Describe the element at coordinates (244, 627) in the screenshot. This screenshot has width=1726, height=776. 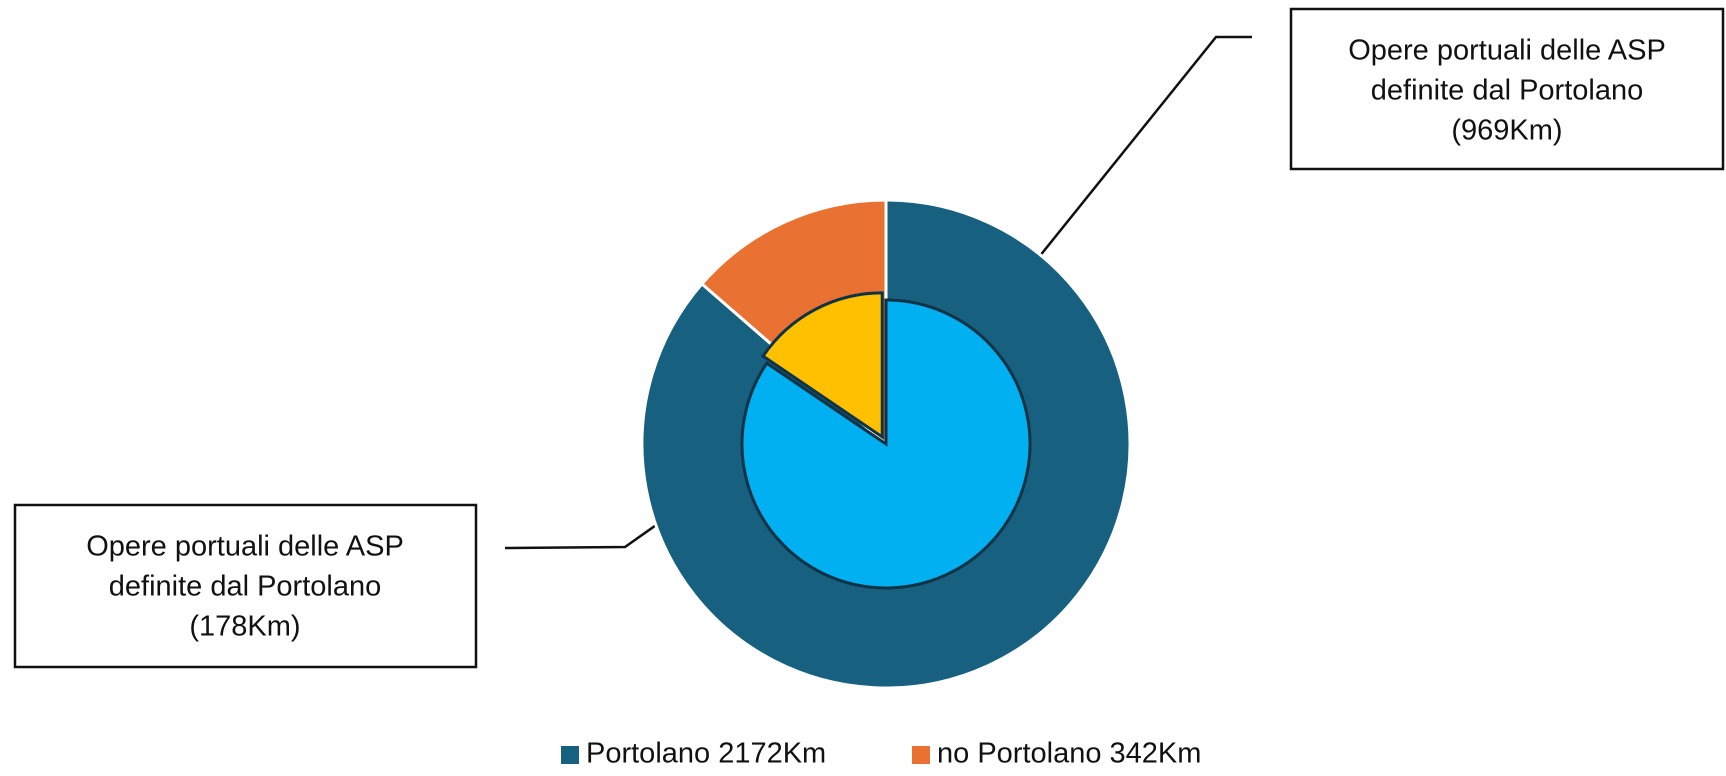
I see `callout-label: (178Km)` at that location.